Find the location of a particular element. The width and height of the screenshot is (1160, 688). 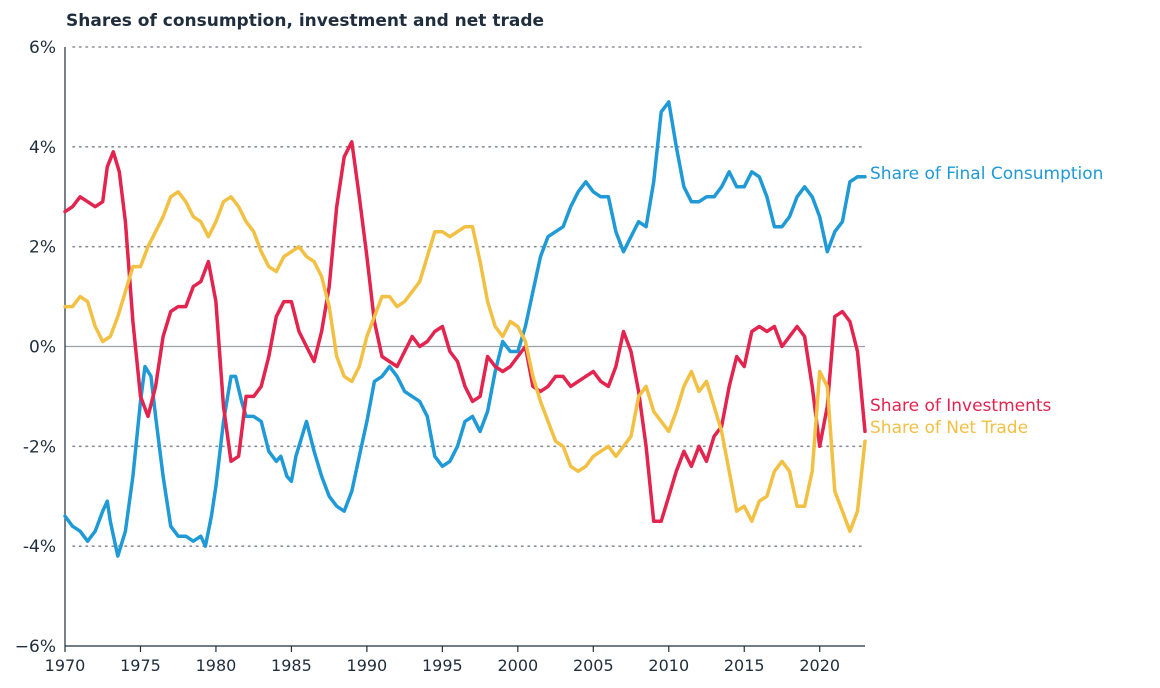

x-tick-label: 2000 is located at coordinates (517, 665).